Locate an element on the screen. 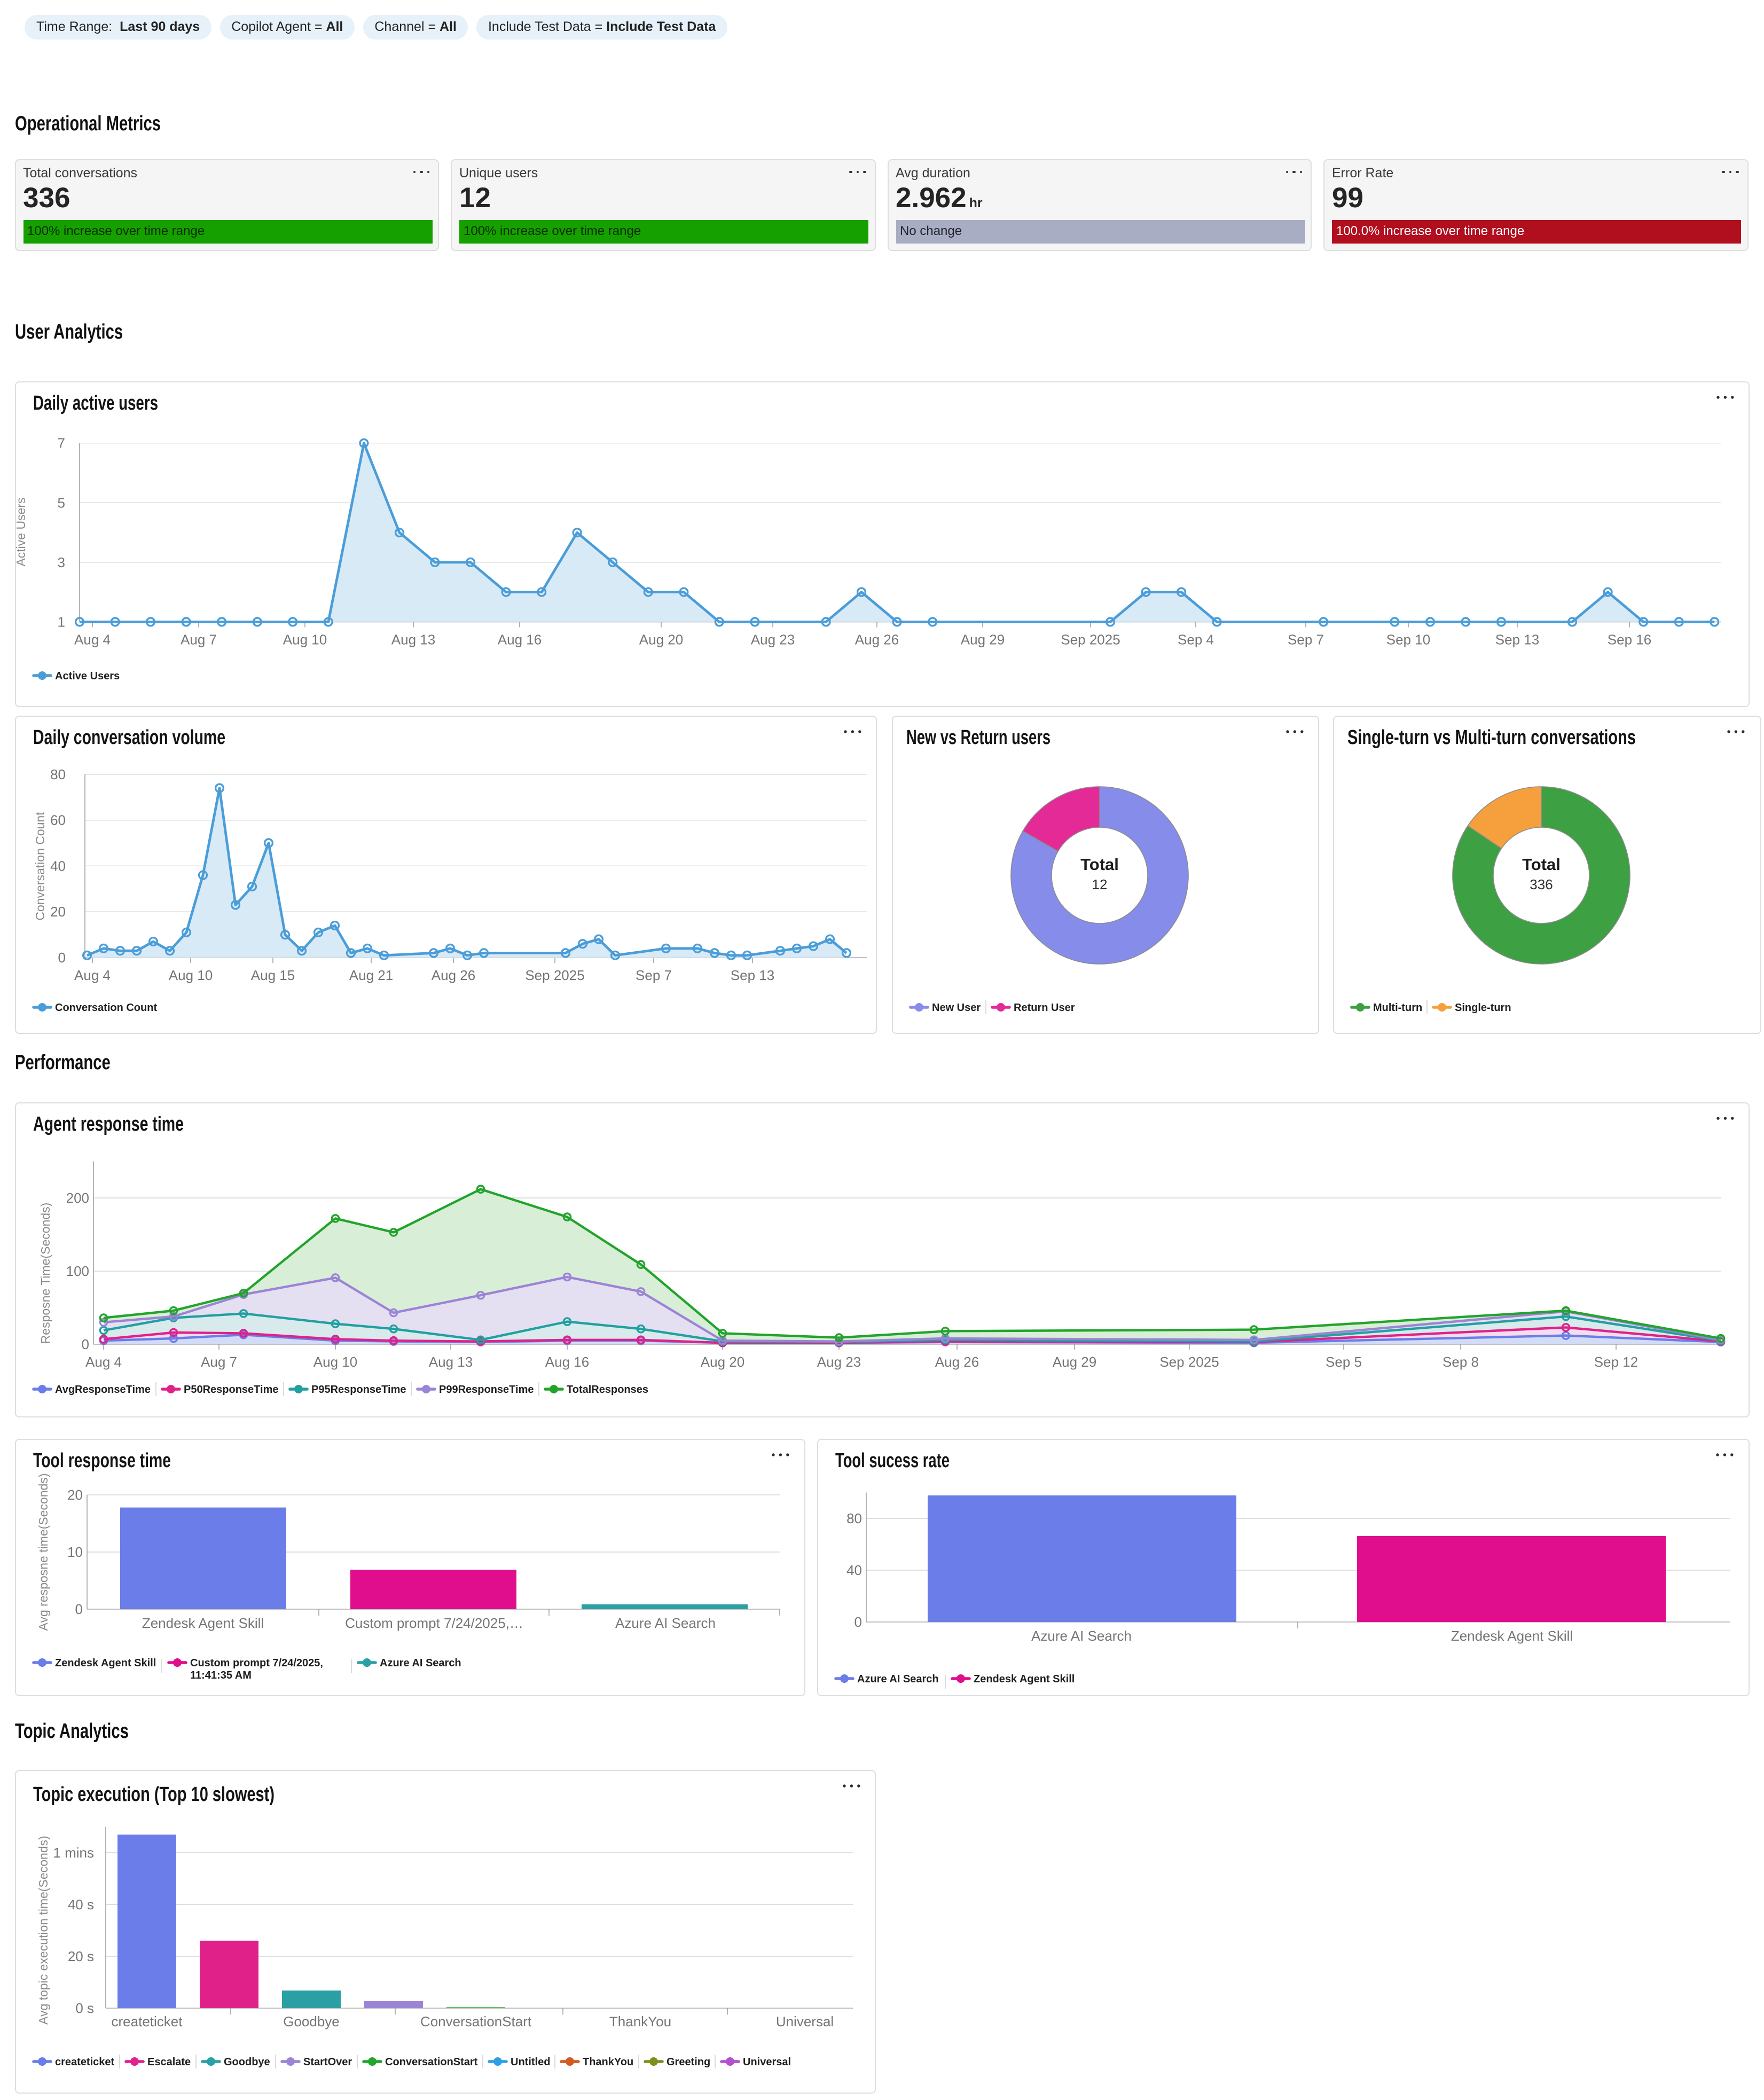 This screenshot has width=1764, height=2100. svg-text: Single-turn is located at coordinates (1483, 1008).